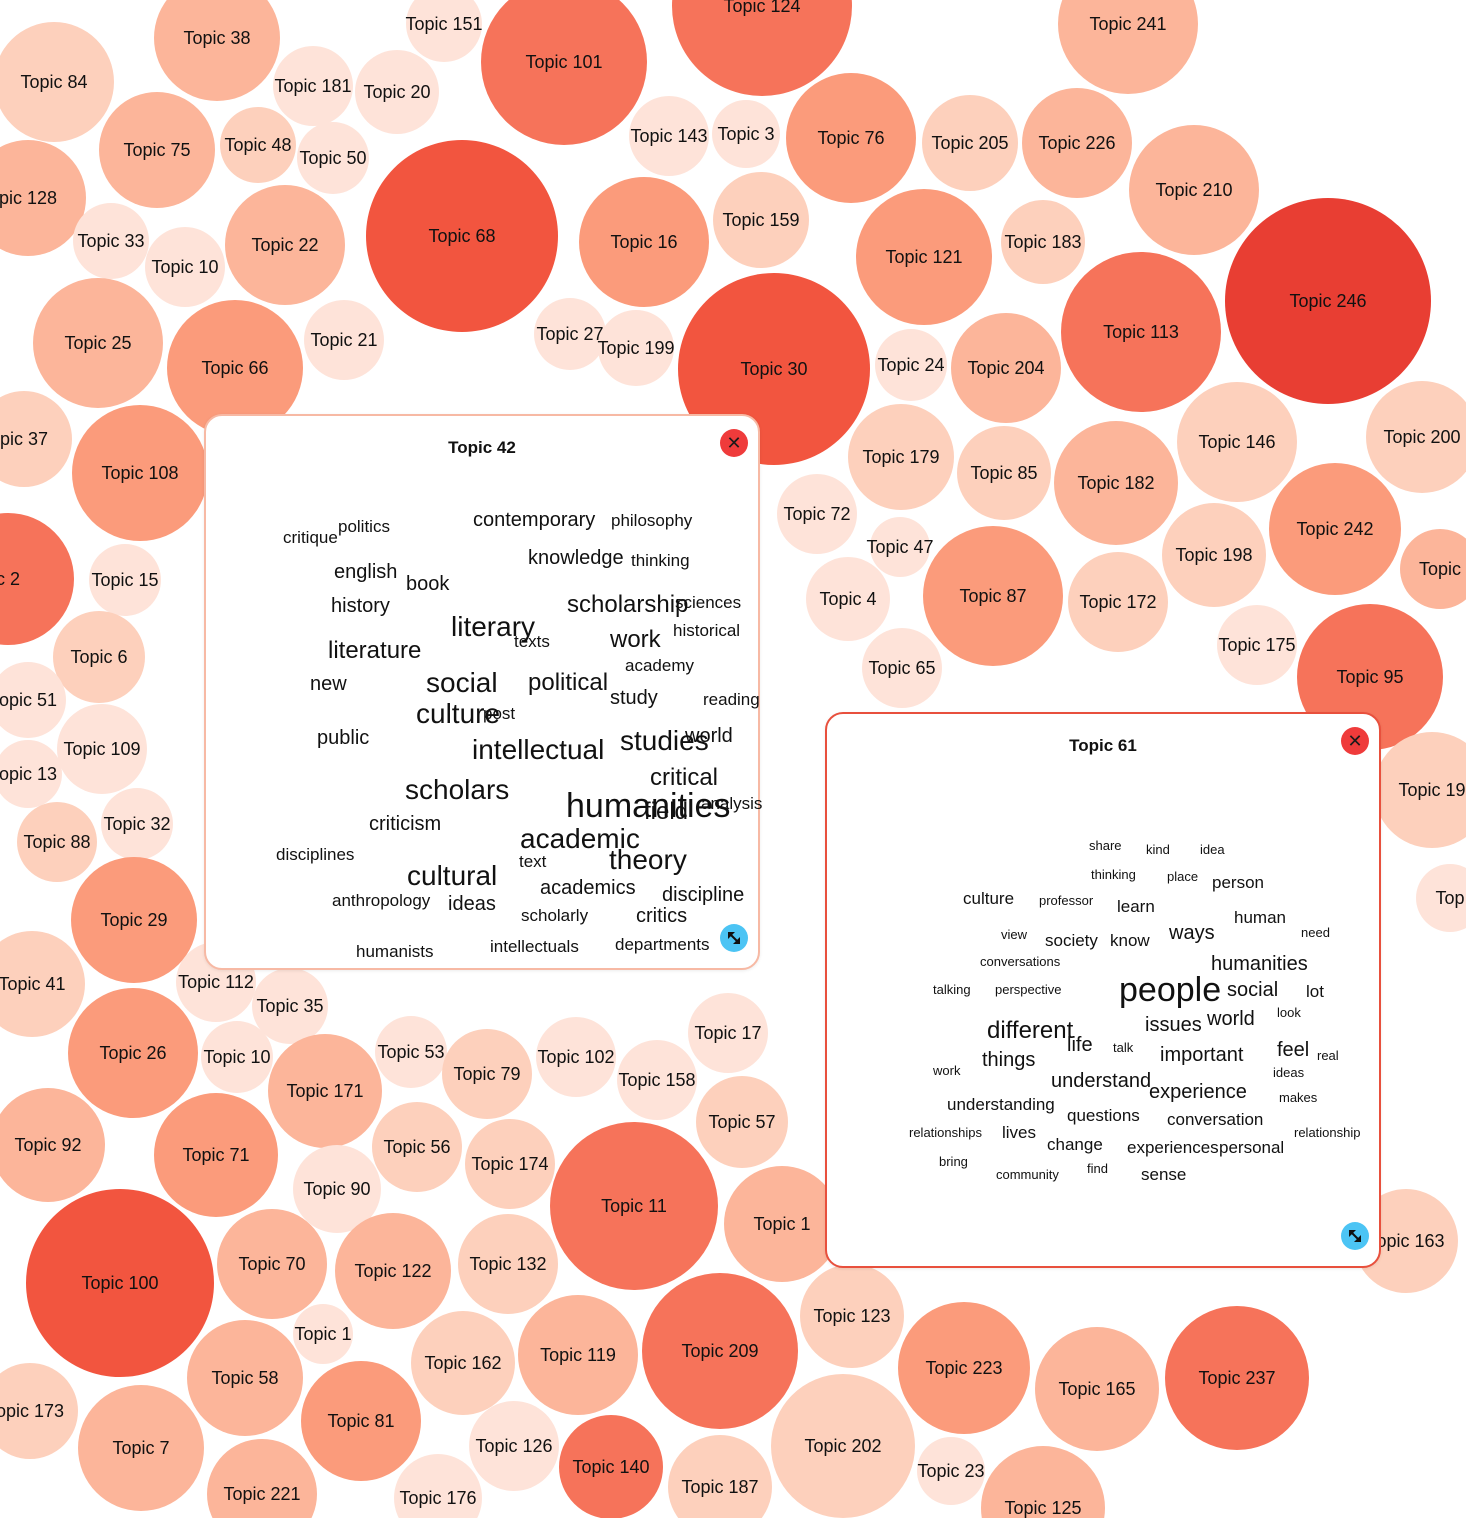 Image resolution: width=1466 pixels, height=1518 pixels. What do you see at coordinates (98, 343) in the screenshot?
I see `topic-bubble: Topic 25` at bounding box center [98, 343].